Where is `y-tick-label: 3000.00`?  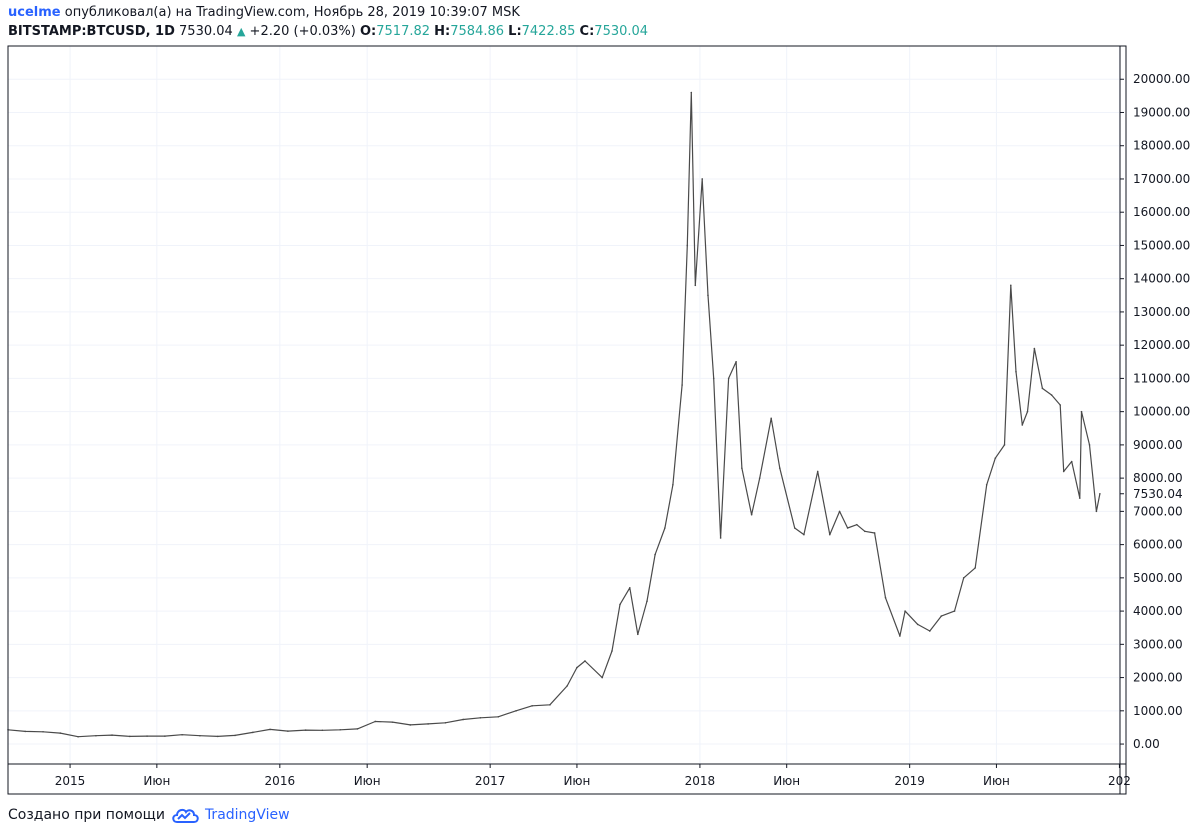 y-tick-label: 3000.00 is located at coordinates (1158, 644).